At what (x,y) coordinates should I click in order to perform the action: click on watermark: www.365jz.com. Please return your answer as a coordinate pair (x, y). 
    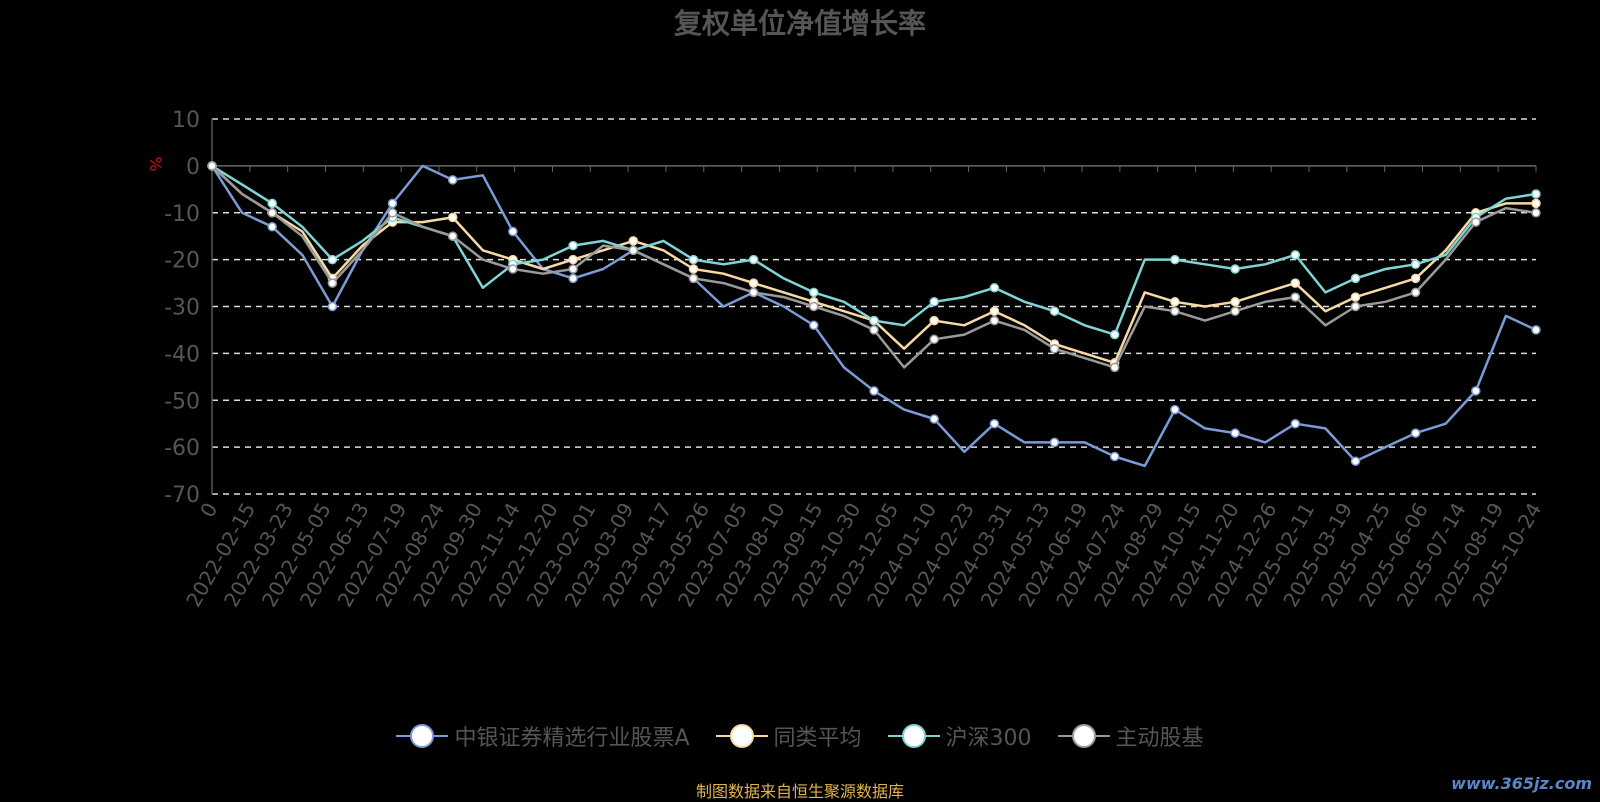
    Looking at the image, I should click on (1521, 783).